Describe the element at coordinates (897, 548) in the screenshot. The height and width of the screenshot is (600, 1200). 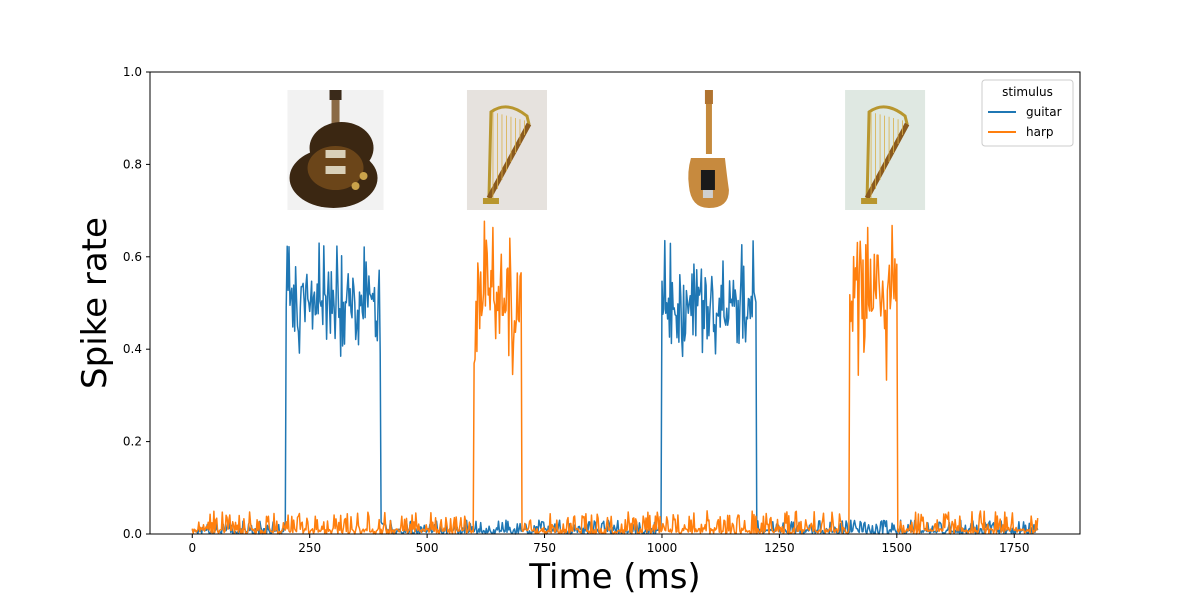
I see `x-tick-label: 1500` at that location.